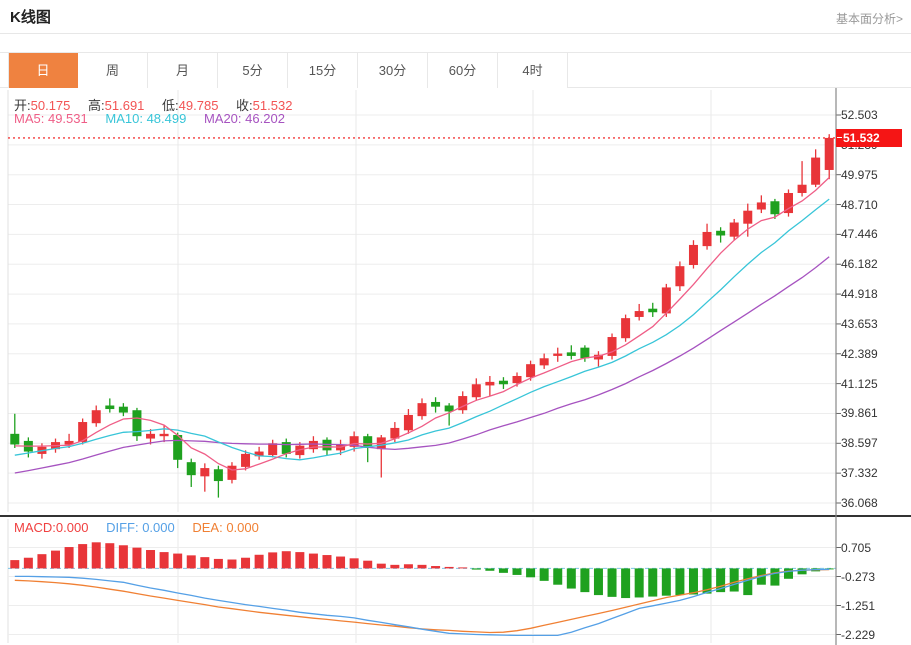 The height and width of the screenshot is (645, 911). What do you see at coordinates (183, 70) in the screenshot?
I see `period-tab-month: 月` at bounding box center [183, 70].